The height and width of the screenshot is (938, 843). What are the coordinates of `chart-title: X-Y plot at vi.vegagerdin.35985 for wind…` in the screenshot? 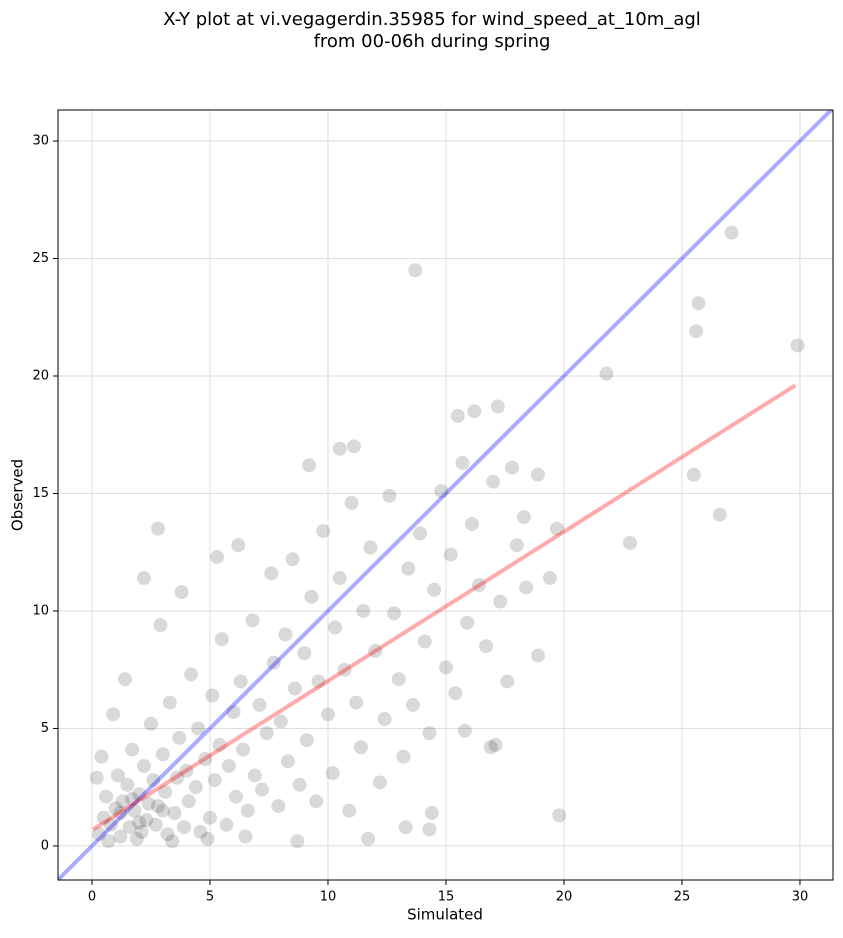 It's located at (432, 19).